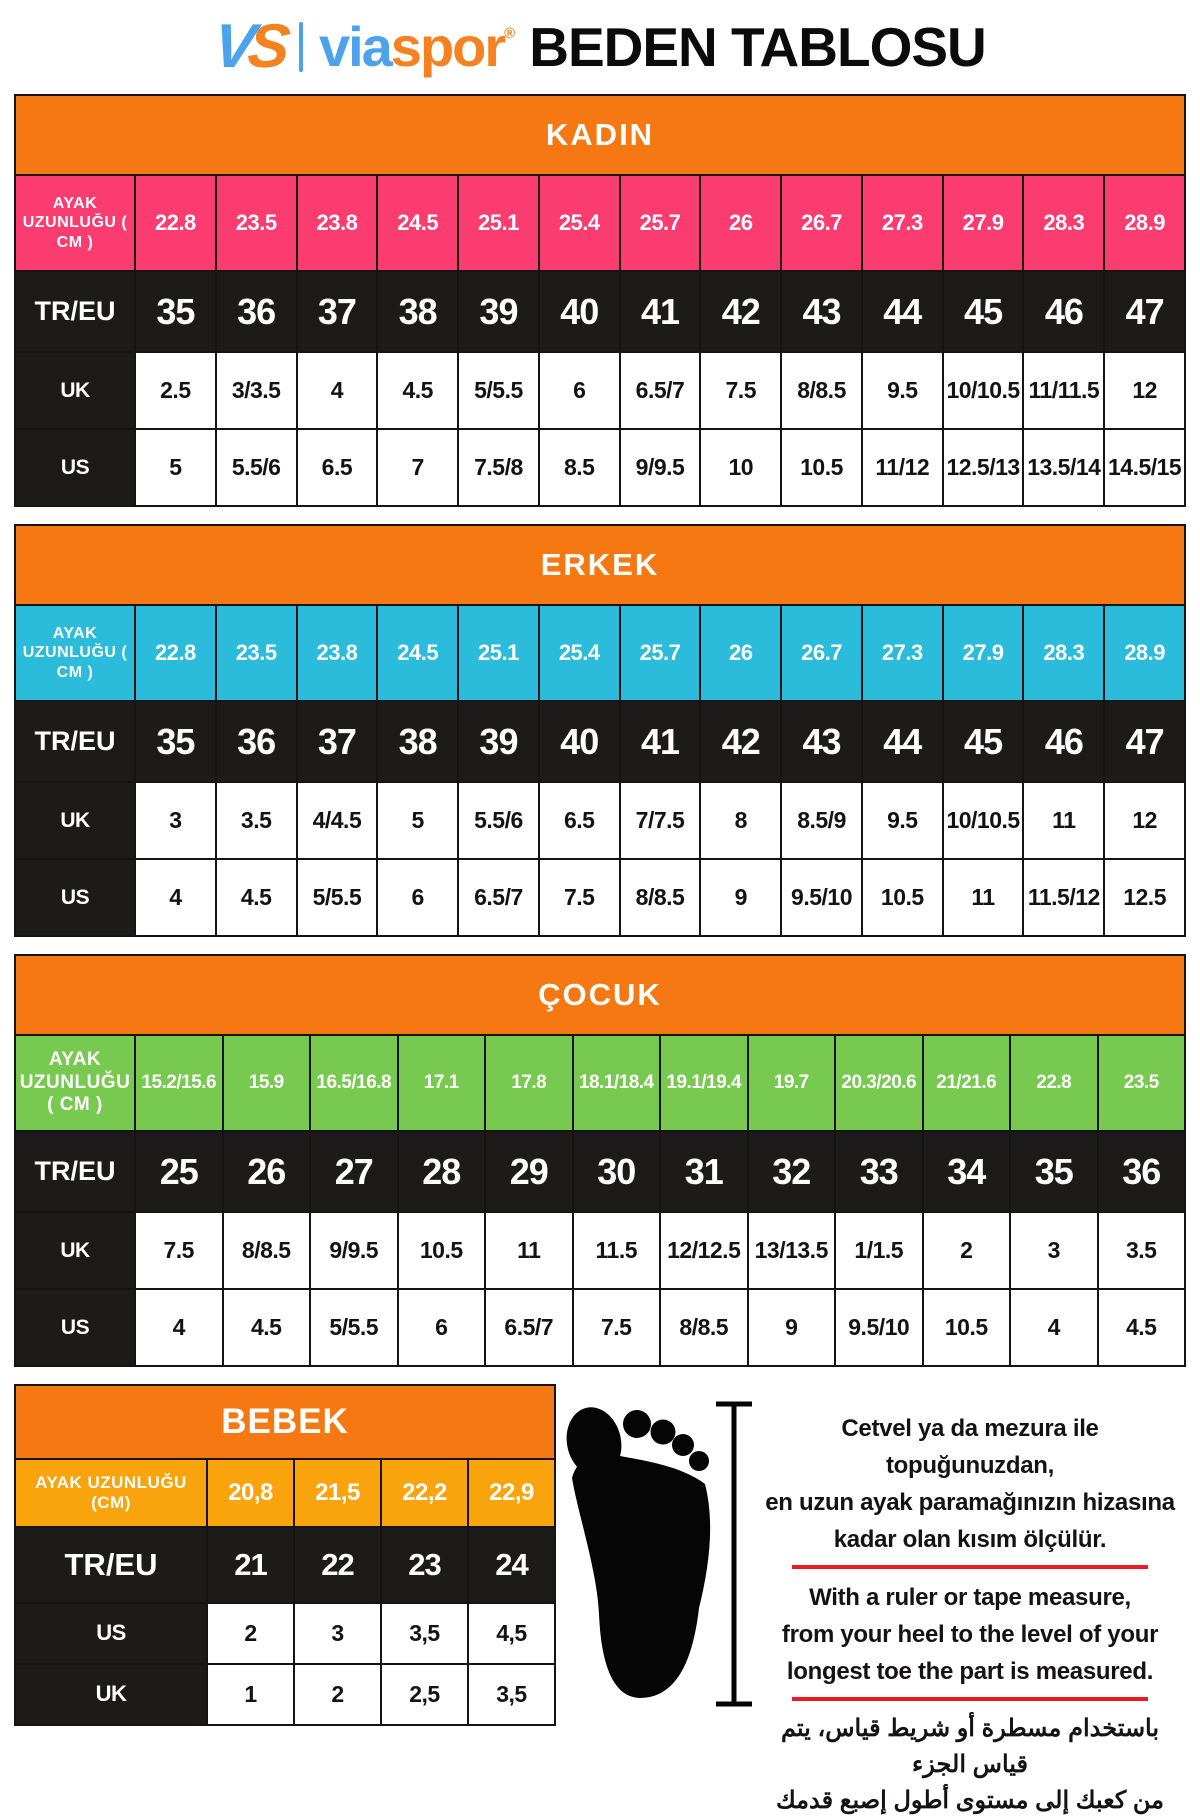  What do you see at coordinates (336, 390) in the screenshot?
I see `kadin-uk-cell: 4` at bounding box center [336, 390].